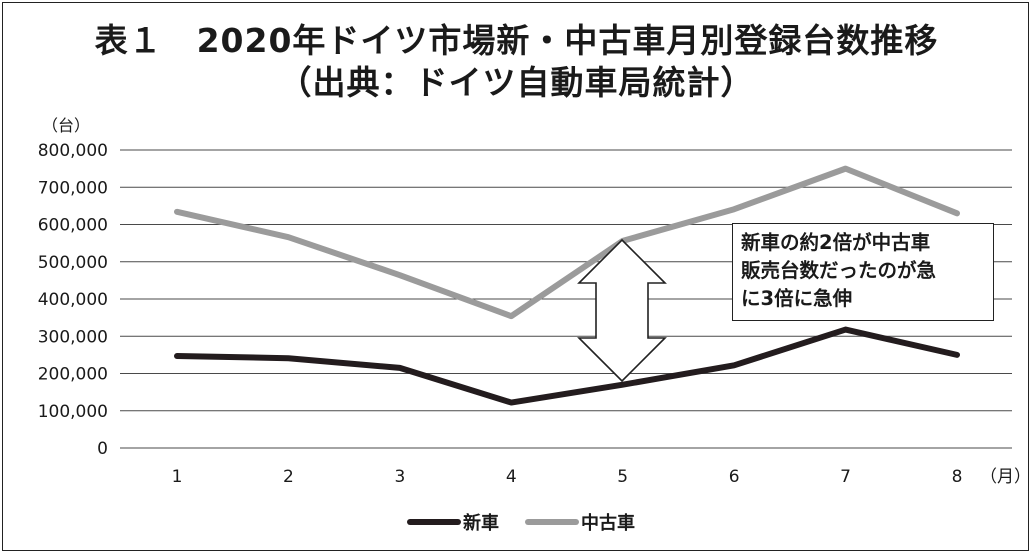  Describe the element at coordinates (734, 477) in the screenshot. I see `x-tick-label: 6` at that location.